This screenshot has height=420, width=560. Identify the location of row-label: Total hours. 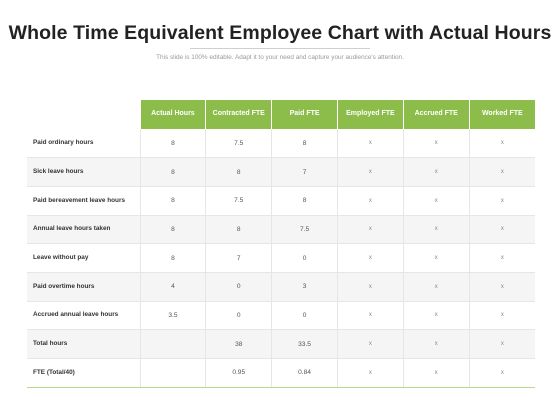
(83, 344).